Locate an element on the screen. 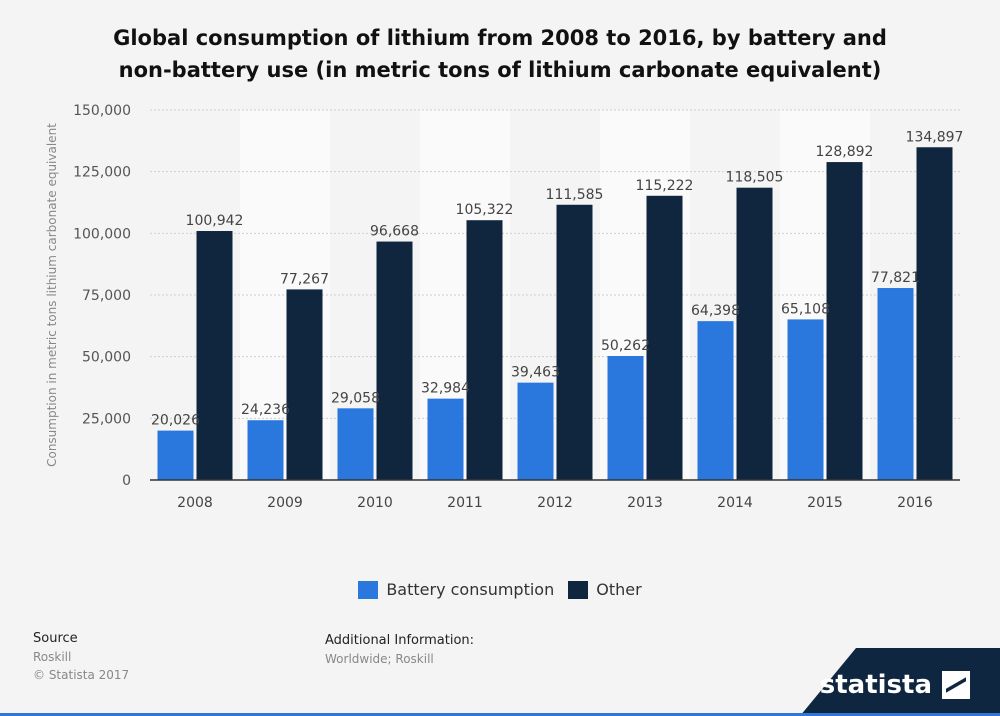 Image resolution: width=1000 pixels, height=716 pixels. data-label-battery: 20,026 is located at coordinates (175, 421).